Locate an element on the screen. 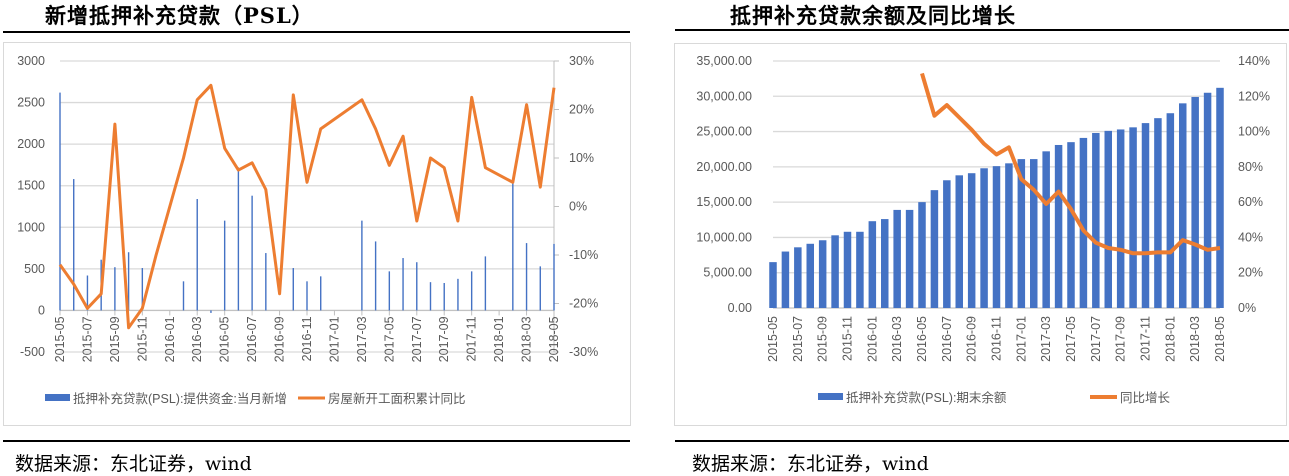  right-x-tick-label: 2017-05 is located at coordinates (1071, 339).